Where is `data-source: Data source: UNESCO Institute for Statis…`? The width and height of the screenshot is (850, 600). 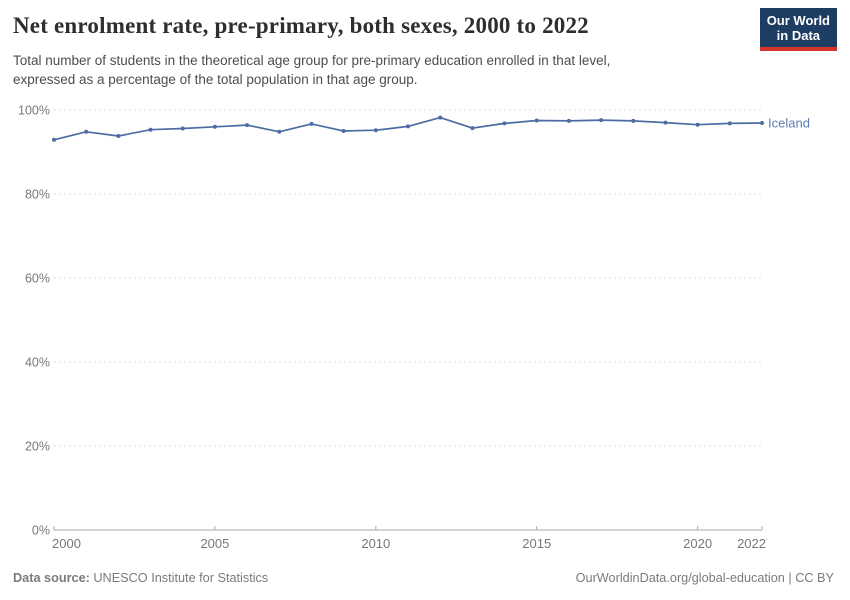 data-source: Data source: UNESCO Institute for Statis… is located at coordinates (140, 578).